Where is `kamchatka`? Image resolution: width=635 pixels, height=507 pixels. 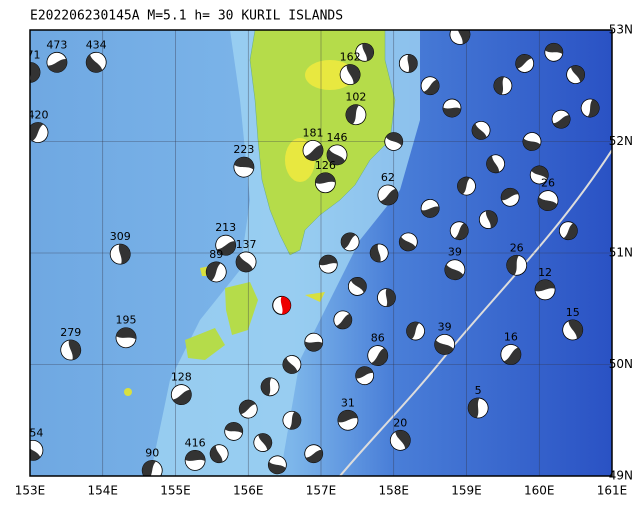 kamchatka is located at coordinates (322, 143).